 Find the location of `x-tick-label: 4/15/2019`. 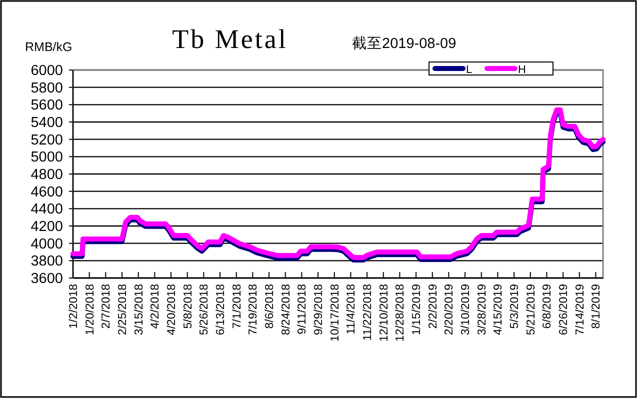

x-tick-label: 4/15/2019 is located at coordinates (498, 310).